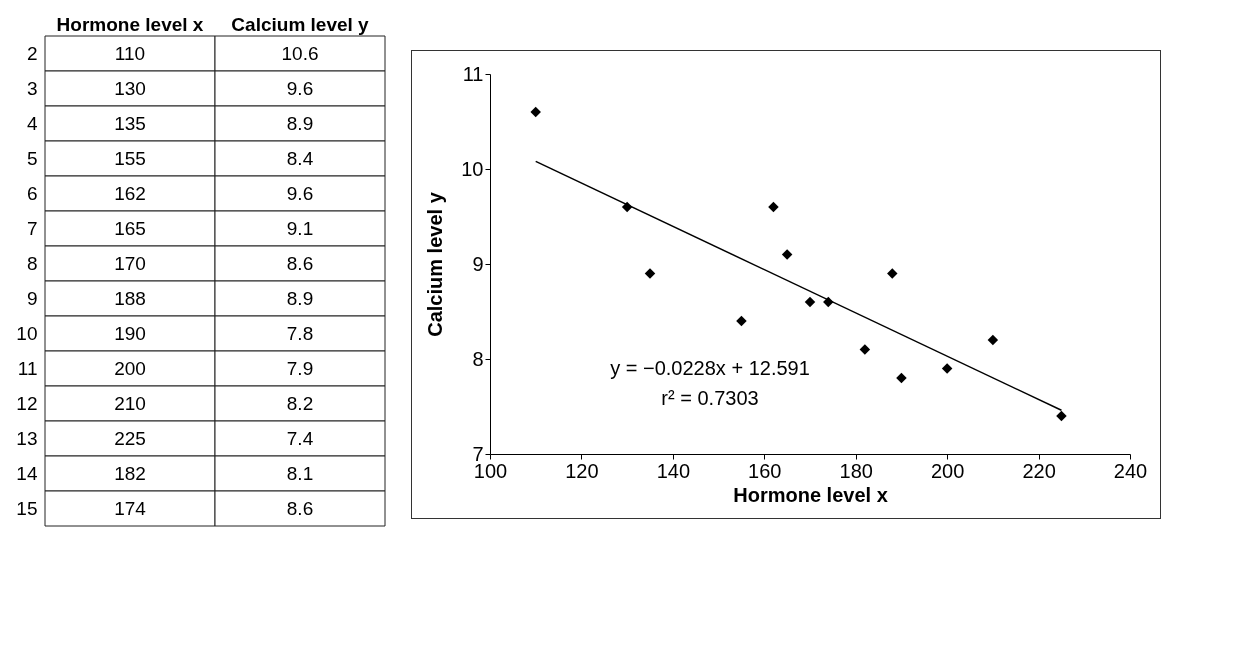 The image size is (1255, 650). What do you see at coordinates (810, 494) in the screenshot?
I see `x-axis-title: Hormone level x` at bounding box center [810, 494].